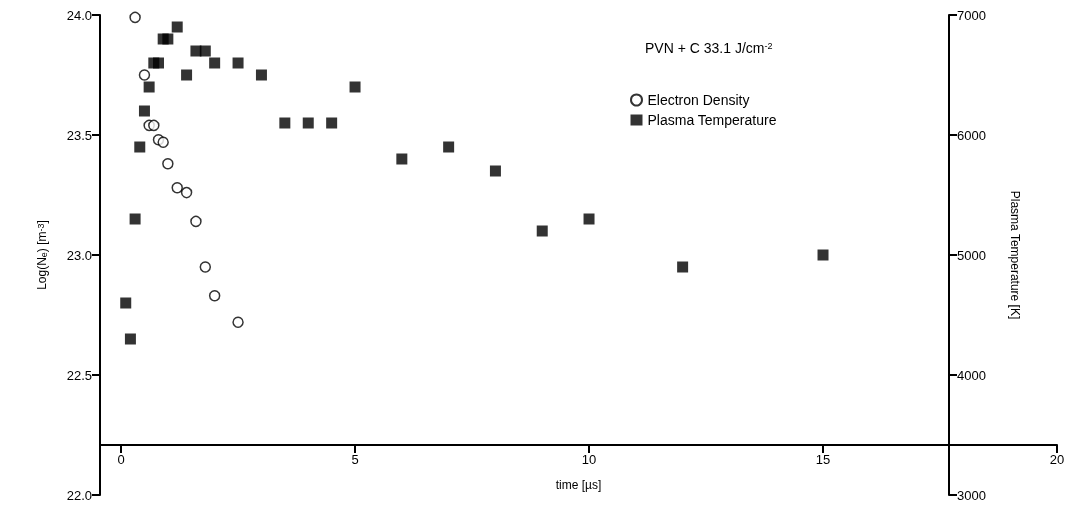 The height and width of the screenshot is (524, 1074). Describe the element at coordinates (355, 459) in the screenshot. I see `x-tick-label: 5` at that location.